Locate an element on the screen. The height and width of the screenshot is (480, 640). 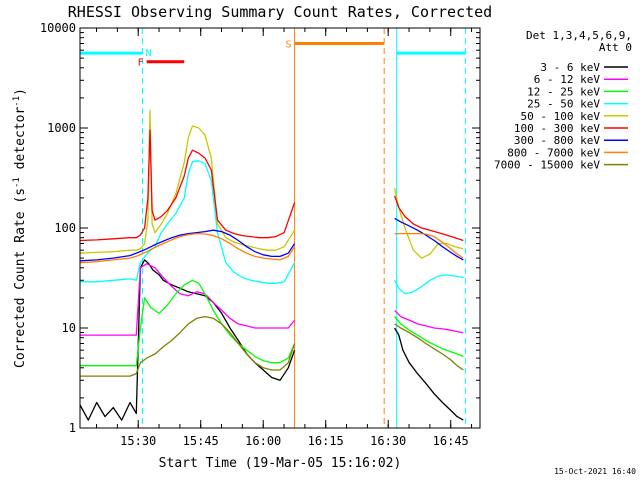
x-tick-label-2: 16:00 is located at coordinates (263, 441).